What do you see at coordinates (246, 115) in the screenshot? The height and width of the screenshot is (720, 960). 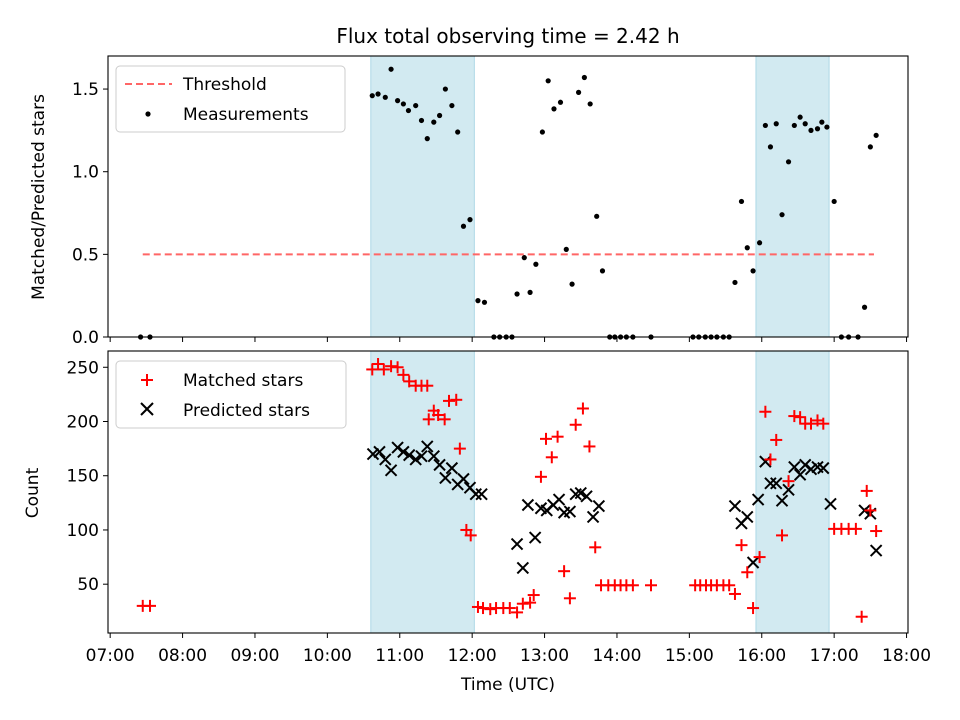 I see `legend-measurements-label: Measurements` at bounding box center [246, 115].